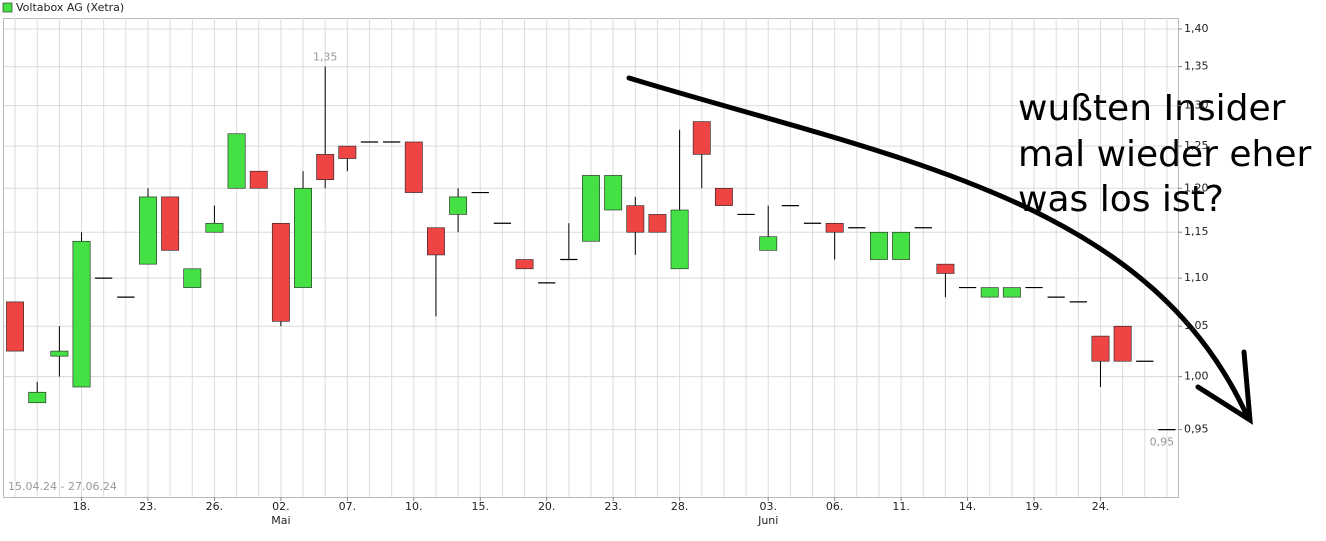  What do you see at coordinates (348, 506) in the screenshot?
I see `x-tick-label: 07.` at bounding box center [348, 506].